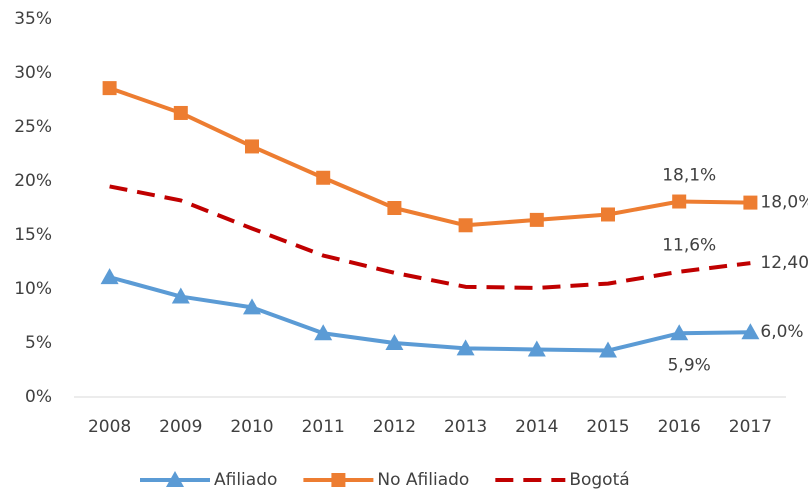 The height and width of the screenshot is (494, 808). I want to click on y-tick-label: 35%, so click(33, 19).